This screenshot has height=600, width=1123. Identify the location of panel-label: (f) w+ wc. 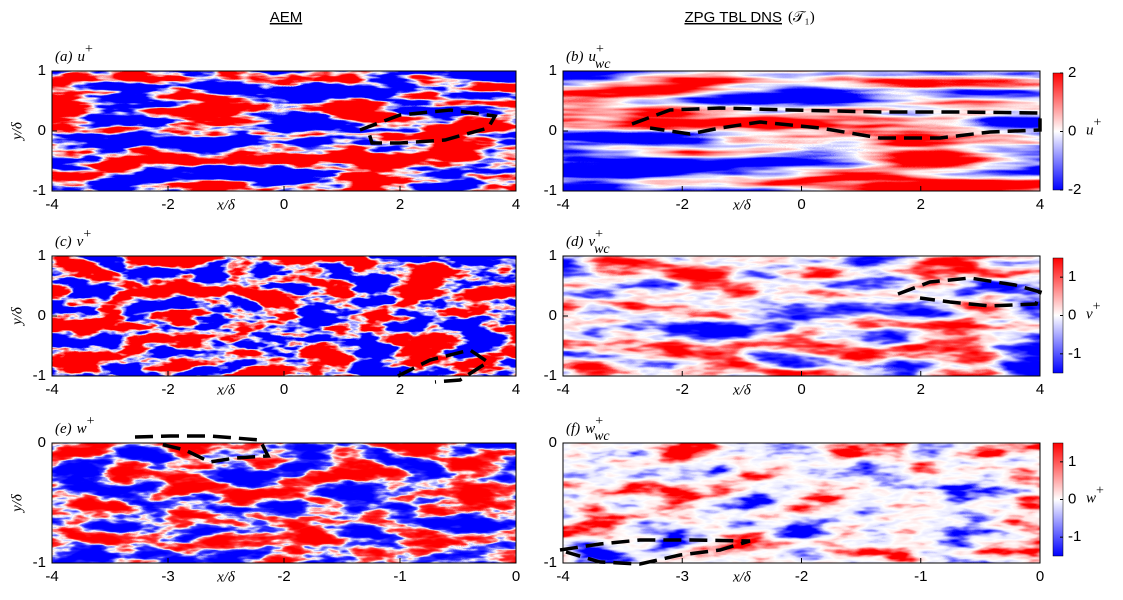
(588, 429).